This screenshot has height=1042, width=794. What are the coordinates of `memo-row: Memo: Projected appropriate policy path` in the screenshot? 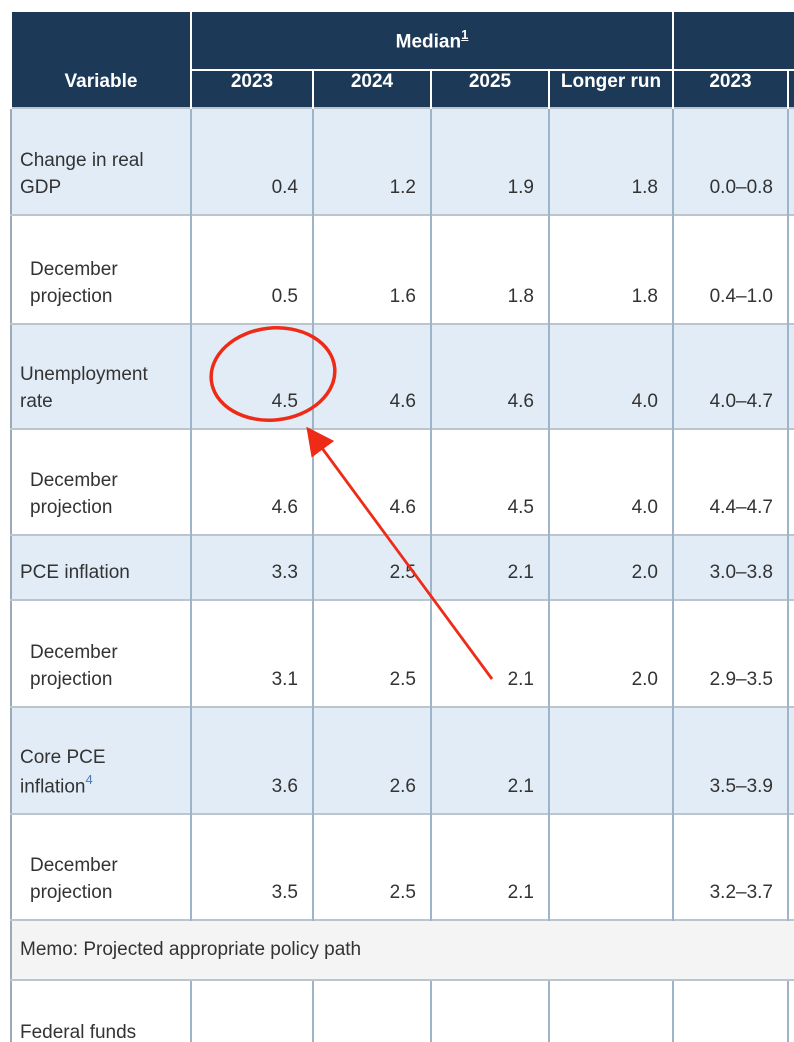 It's located at (402, 949).